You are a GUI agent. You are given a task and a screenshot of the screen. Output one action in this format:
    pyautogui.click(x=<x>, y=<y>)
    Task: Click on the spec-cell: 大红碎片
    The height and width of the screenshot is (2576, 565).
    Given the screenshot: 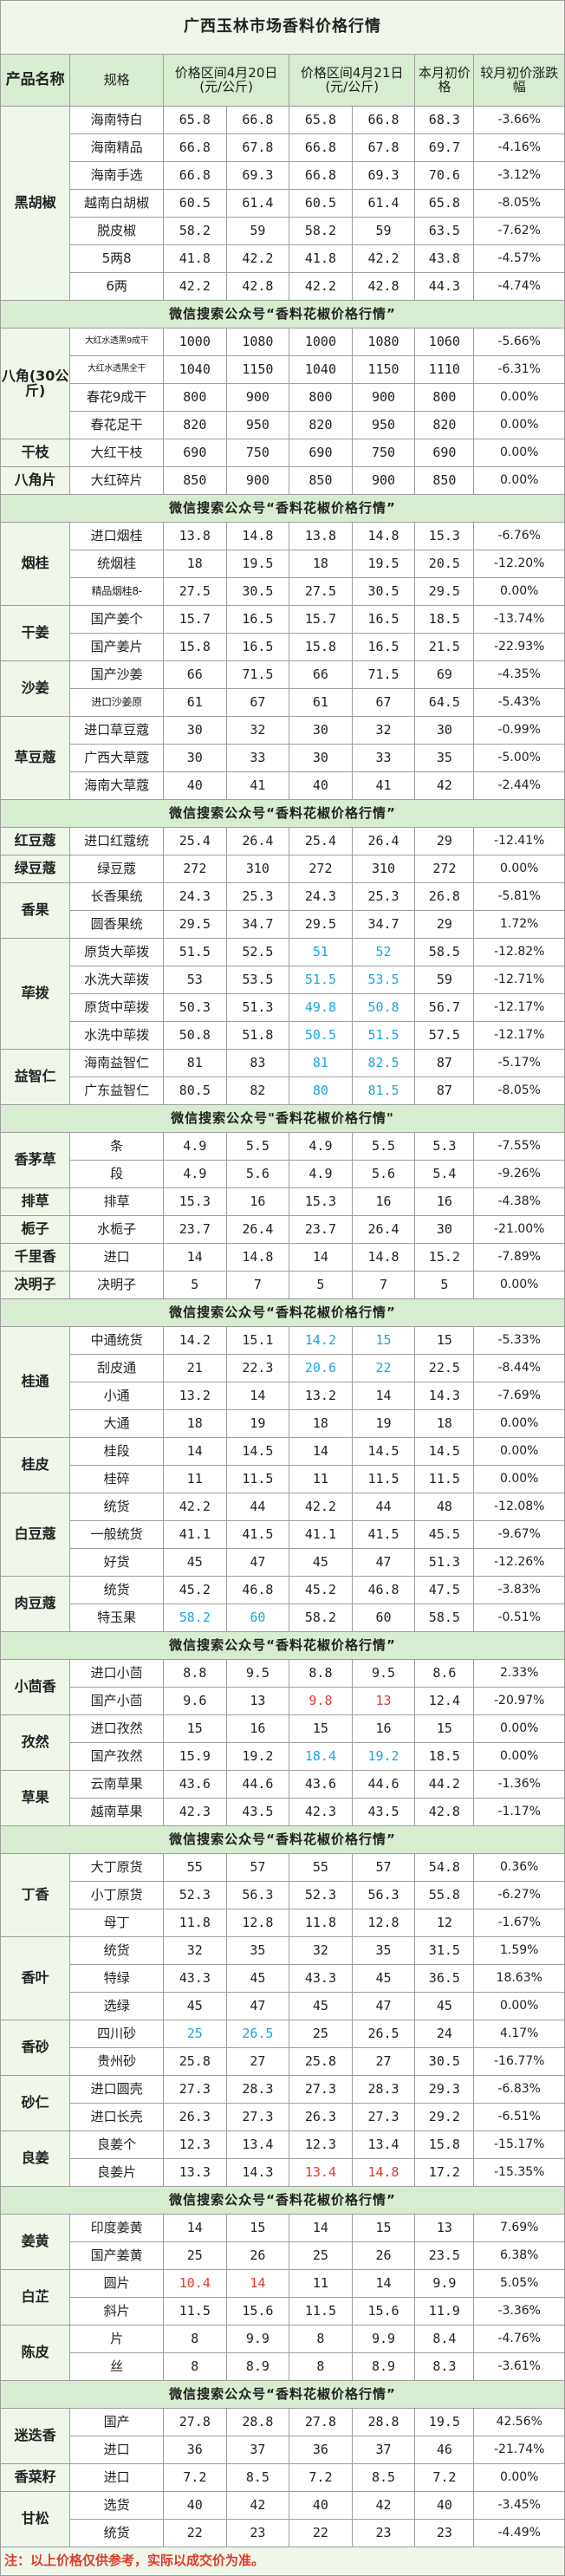 What is the action you would take?
    pyautogui.click(x=117, y=480)
    